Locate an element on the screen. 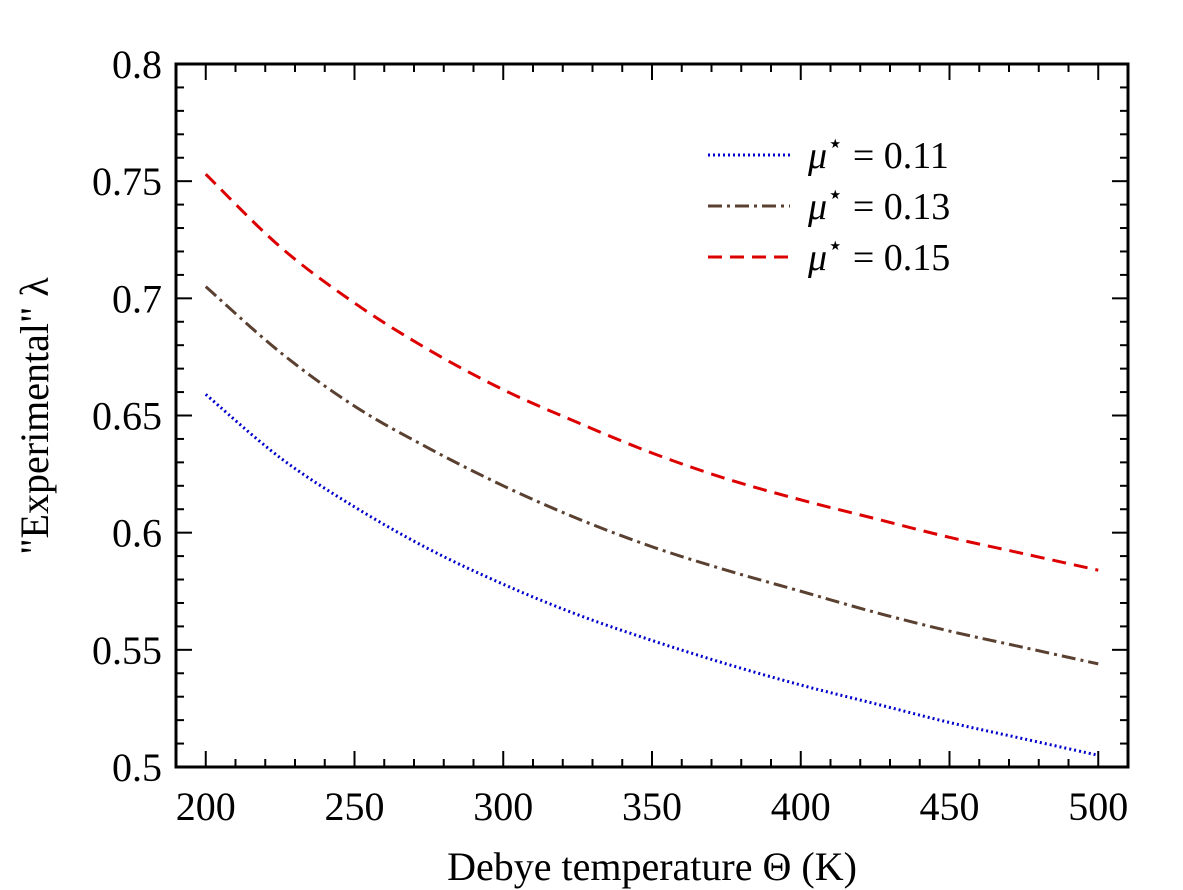 The height and width of the screenshot is (890, 1183). legend-label-3: μ⋆ = 0.15 is located at coordinates (878, 255).